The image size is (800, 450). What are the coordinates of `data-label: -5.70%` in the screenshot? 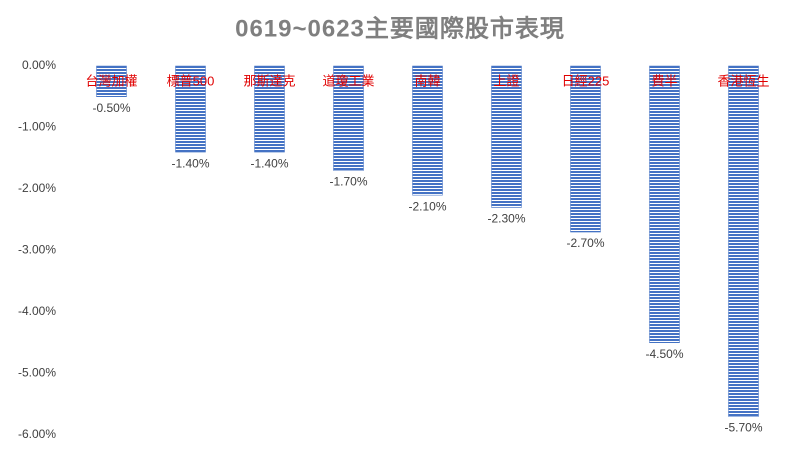 It's located at (743, 428).